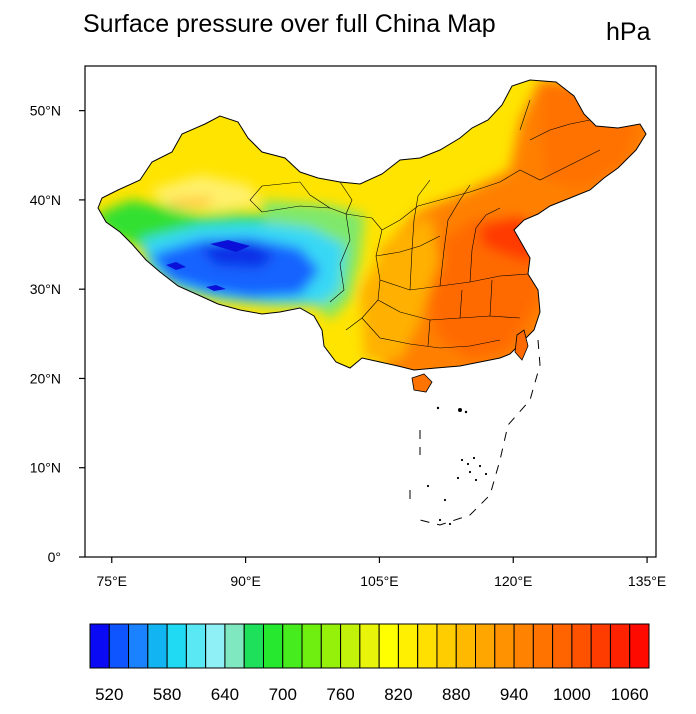 Image resolution: width=696 pixels, height=714 pixels. I want to click on lat-tick-label: 30°N, so click(45, 289).